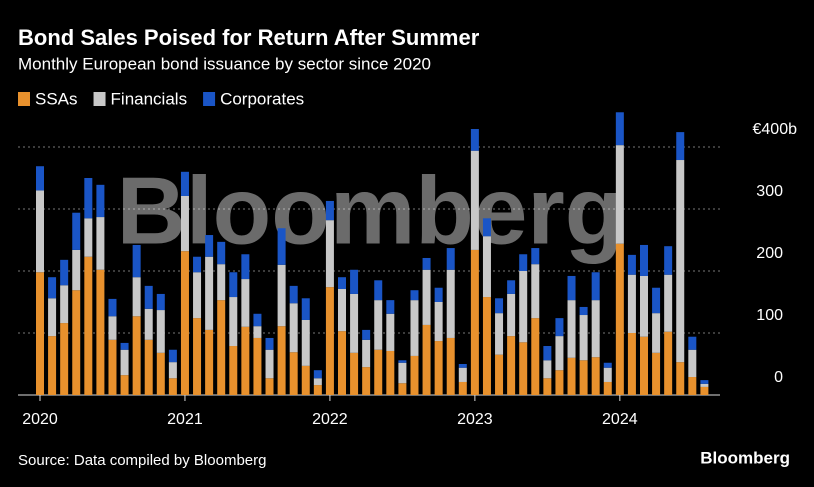 This screenshot has height=487, width=814. I want to click on x-tick-label: 2024, so click(620, 419).